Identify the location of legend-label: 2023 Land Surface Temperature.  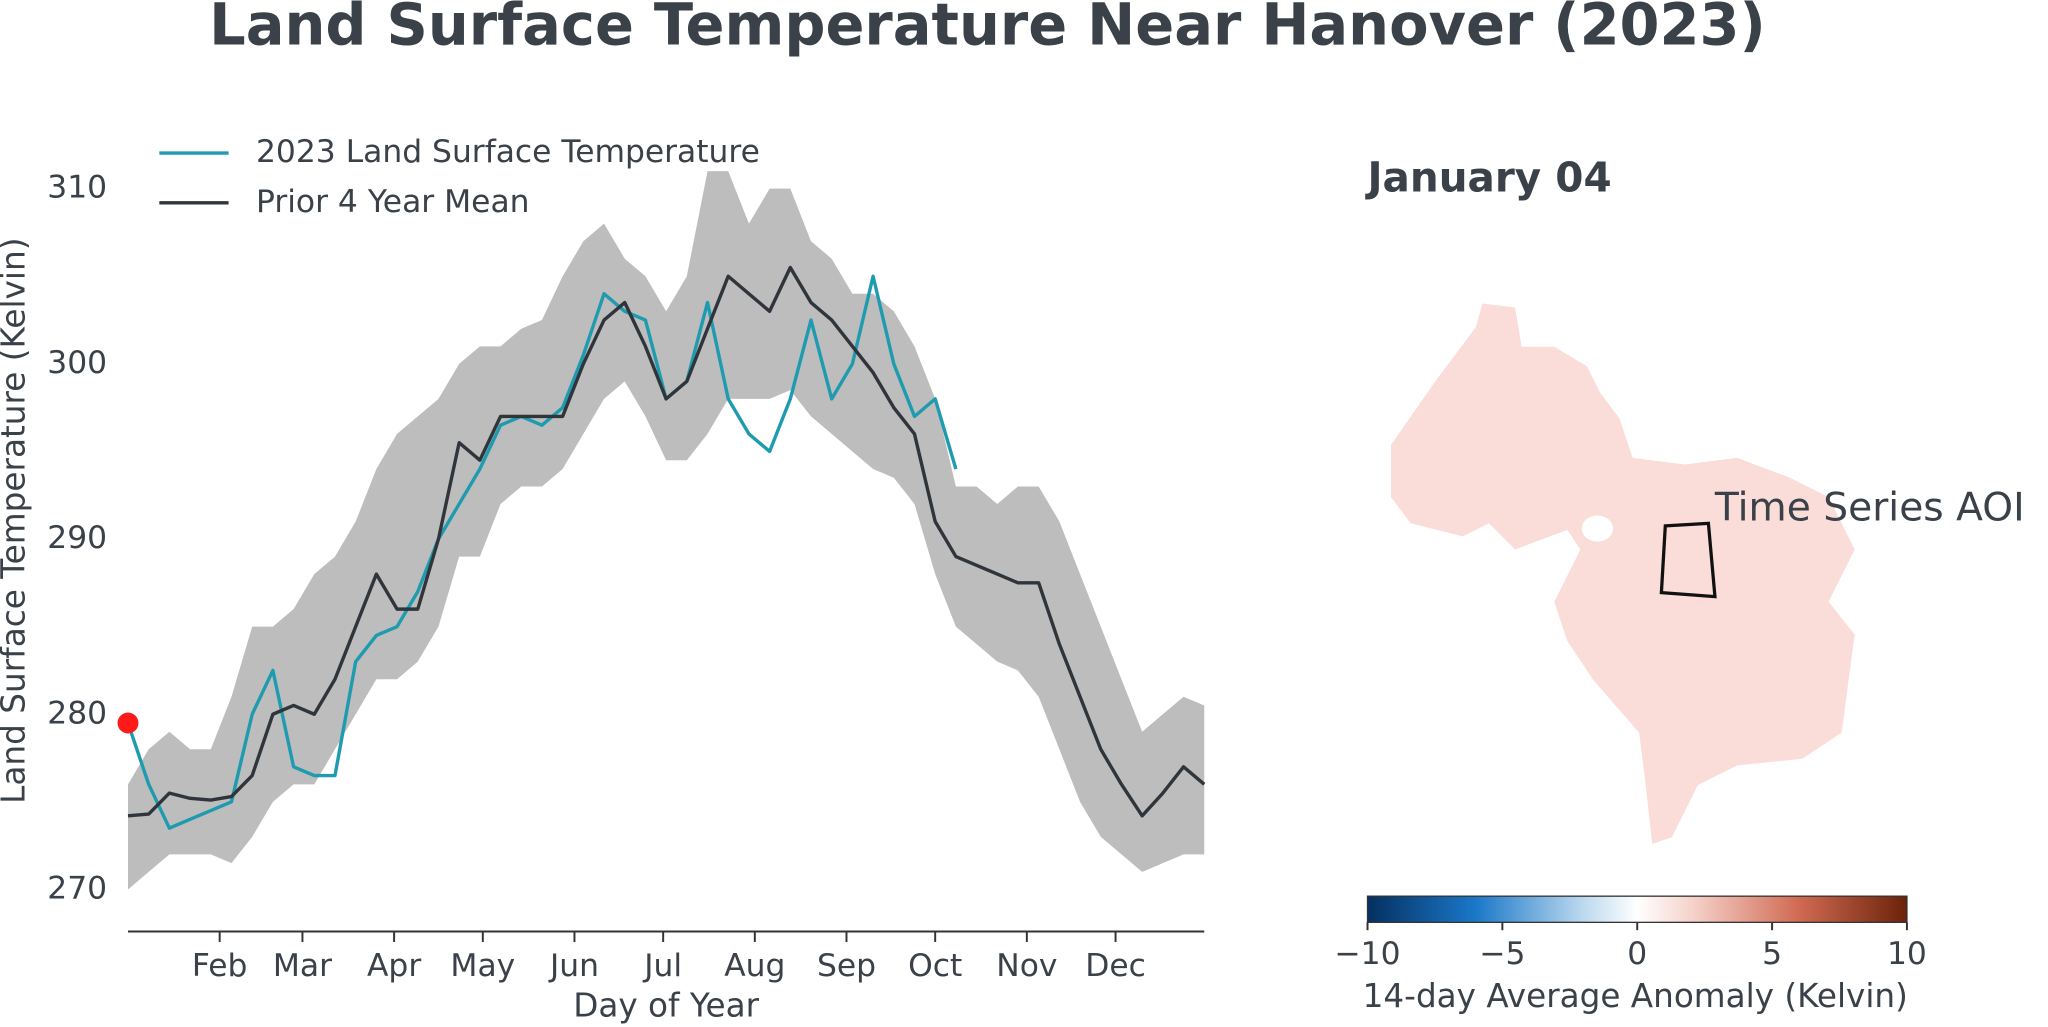
(508, 152).